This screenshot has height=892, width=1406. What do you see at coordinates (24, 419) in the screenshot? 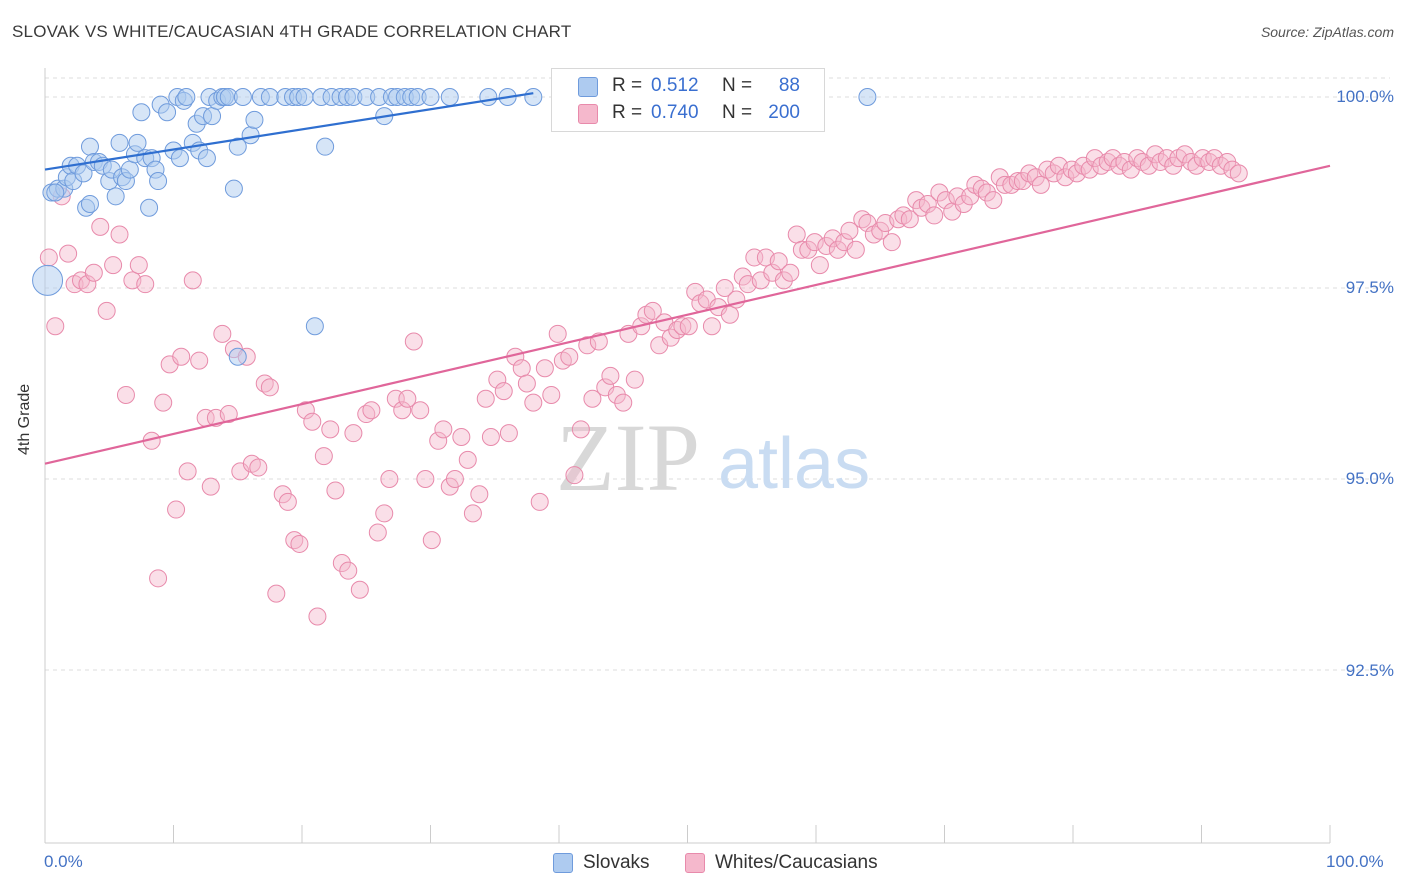
I see `y-axis-label: 4th Grade` at bounding box center [24, 419].